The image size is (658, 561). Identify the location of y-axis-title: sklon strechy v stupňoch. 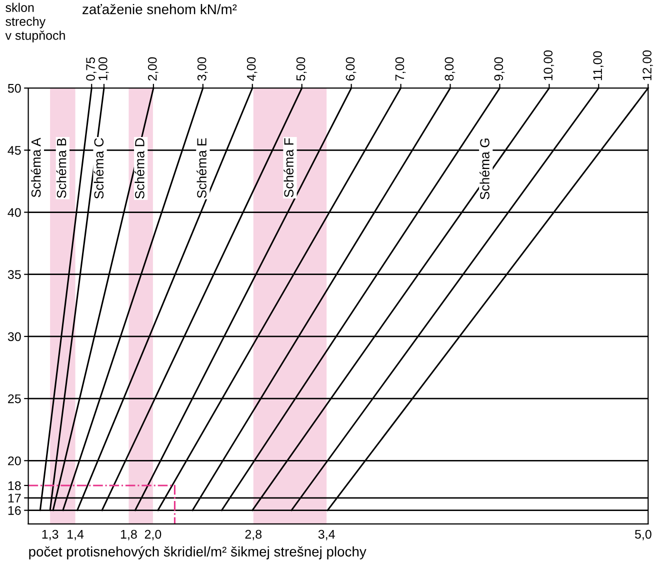
(35, 22).